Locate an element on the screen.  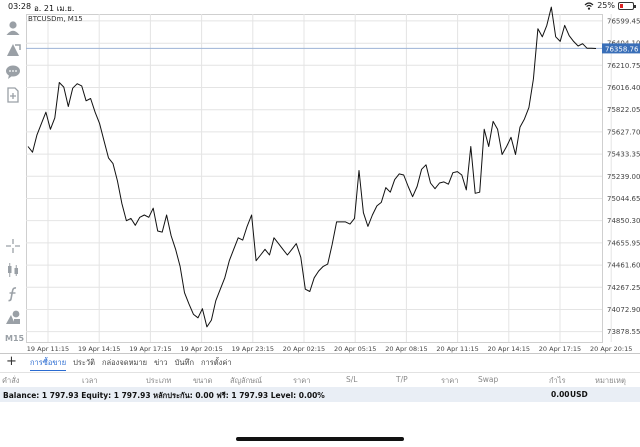
column-header-9: Swap is located at coordinates (488, 379).